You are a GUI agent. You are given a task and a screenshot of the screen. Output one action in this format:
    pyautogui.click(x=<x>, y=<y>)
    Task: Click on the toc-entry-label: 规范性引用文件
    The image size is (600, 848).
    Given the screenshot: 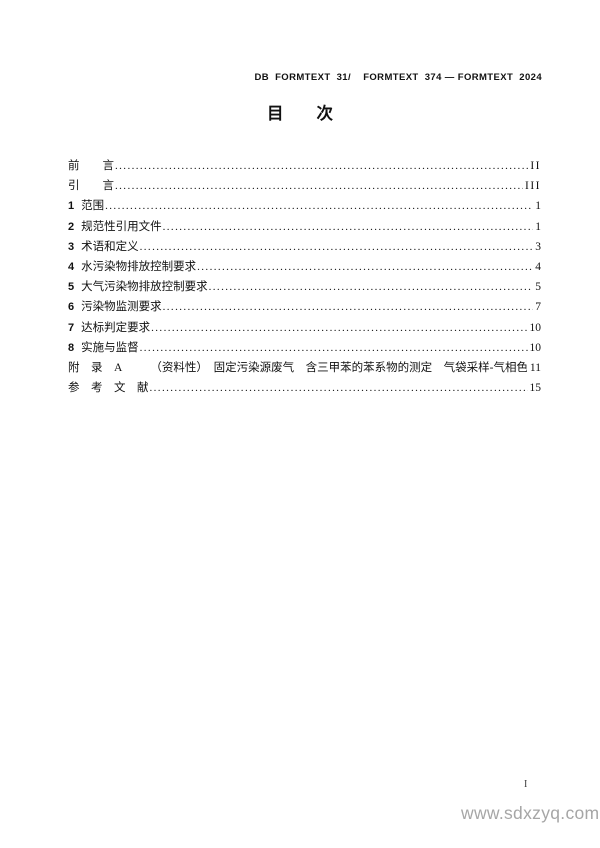 What is the action you would take?
    pyautogui.click(x=121, y=226)
    